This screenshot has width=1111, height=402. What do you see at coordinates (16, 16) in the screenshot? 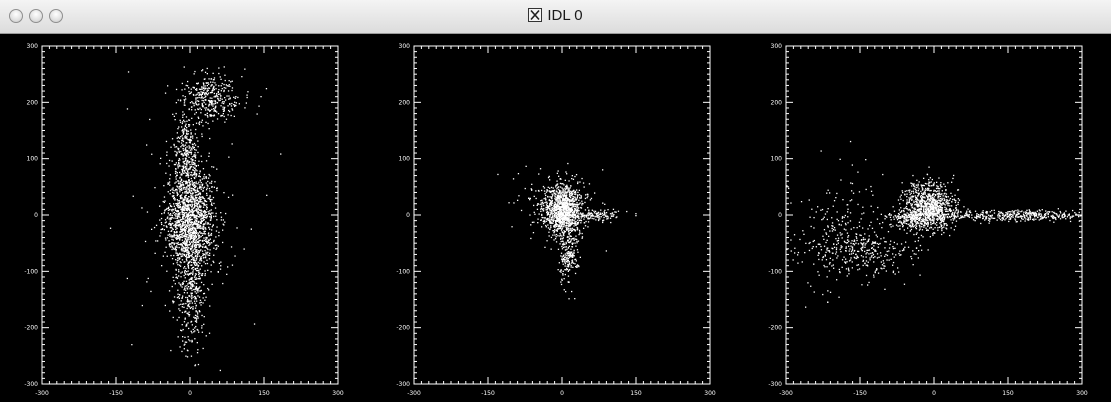
I see `close-window-button` at bounding box center [16, 16].